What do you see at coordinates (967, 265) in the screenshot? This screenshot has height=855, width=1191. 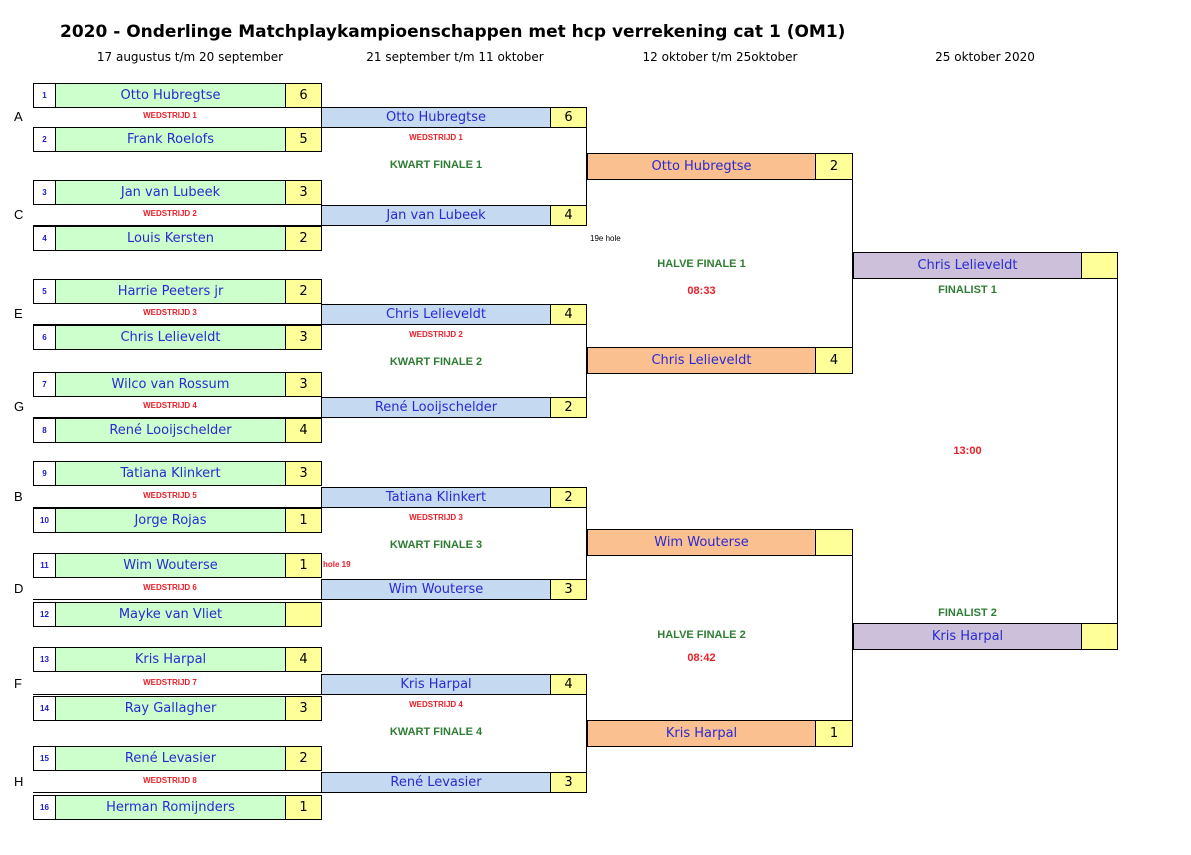 I see `finalist-name: Chris Lelieveldt` at bounding box center [967, 265].